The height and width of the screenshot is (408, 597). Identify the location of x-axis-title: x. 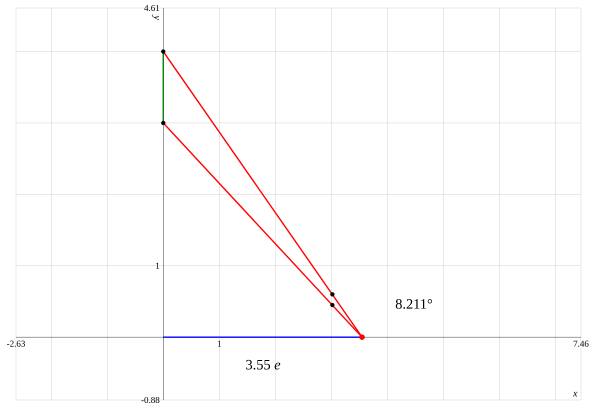
(575, 394).